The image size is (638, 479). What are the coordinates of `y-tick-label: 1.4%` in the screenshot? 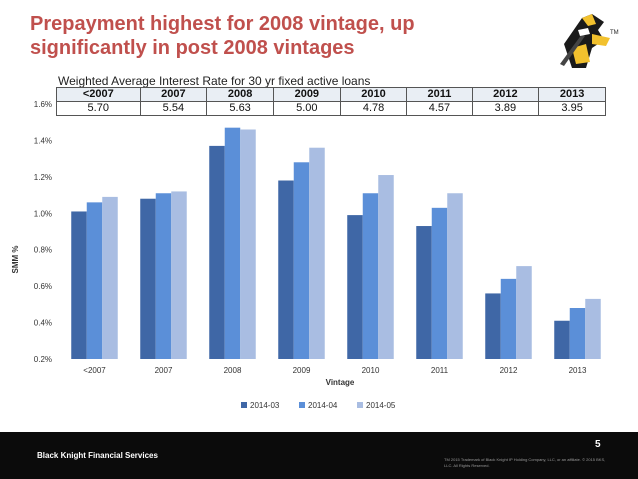 It's located at (43, 140).